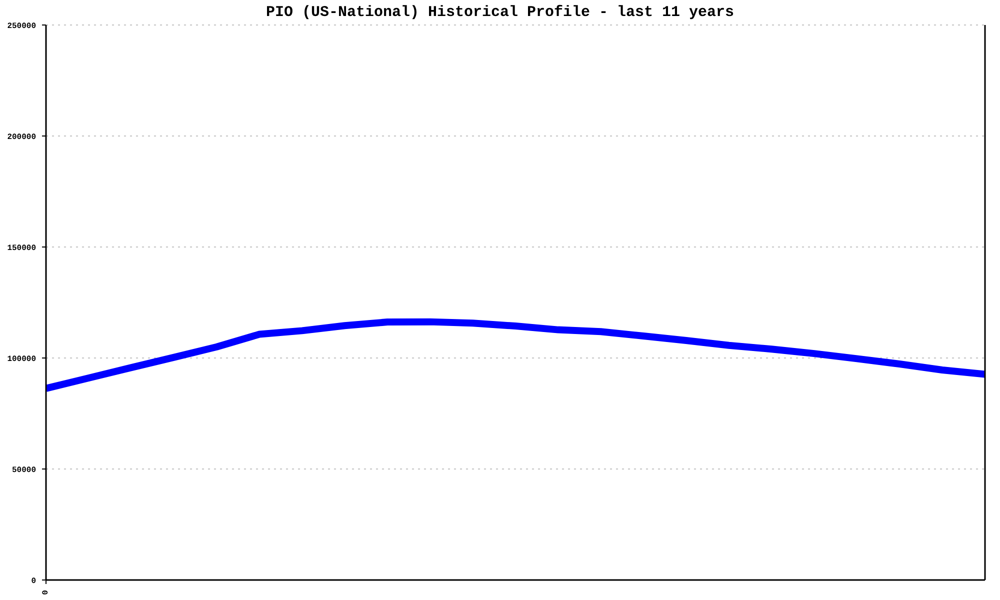 The image size is (1000, 600). Describe the element at coordinates (21, 26) in the screenshot. I see `y-tick-label: 250000` at that location.